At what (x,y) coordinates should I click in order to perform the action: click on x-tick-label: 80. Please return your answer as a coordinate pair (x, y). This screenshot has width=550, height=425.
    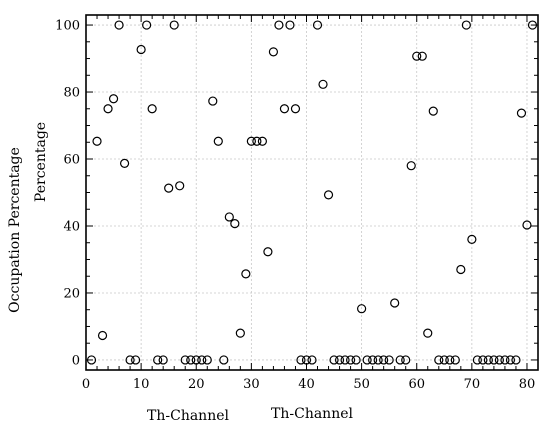
    Looking at the image, I should click on (527, 384).